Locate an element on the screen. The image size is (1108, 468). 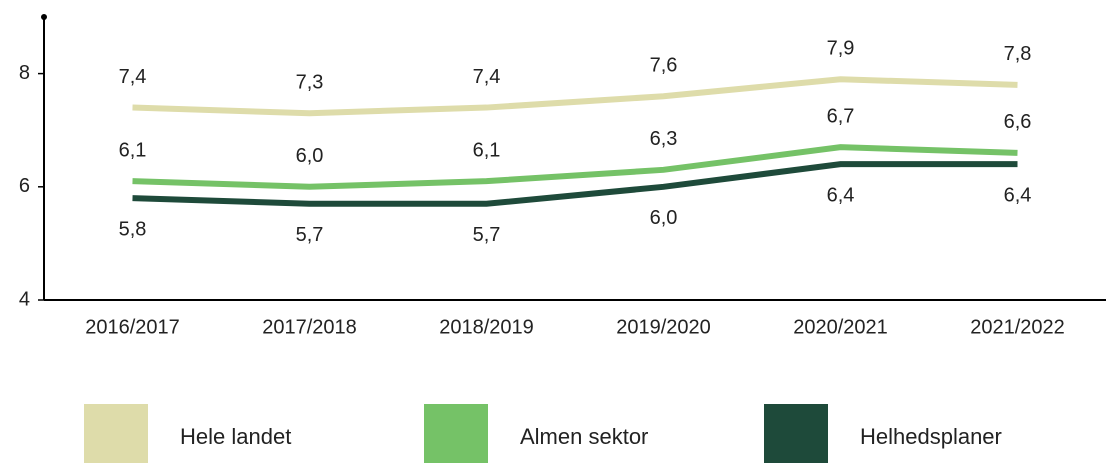
data-label: 7,6 is located at coordinates (664, 66).